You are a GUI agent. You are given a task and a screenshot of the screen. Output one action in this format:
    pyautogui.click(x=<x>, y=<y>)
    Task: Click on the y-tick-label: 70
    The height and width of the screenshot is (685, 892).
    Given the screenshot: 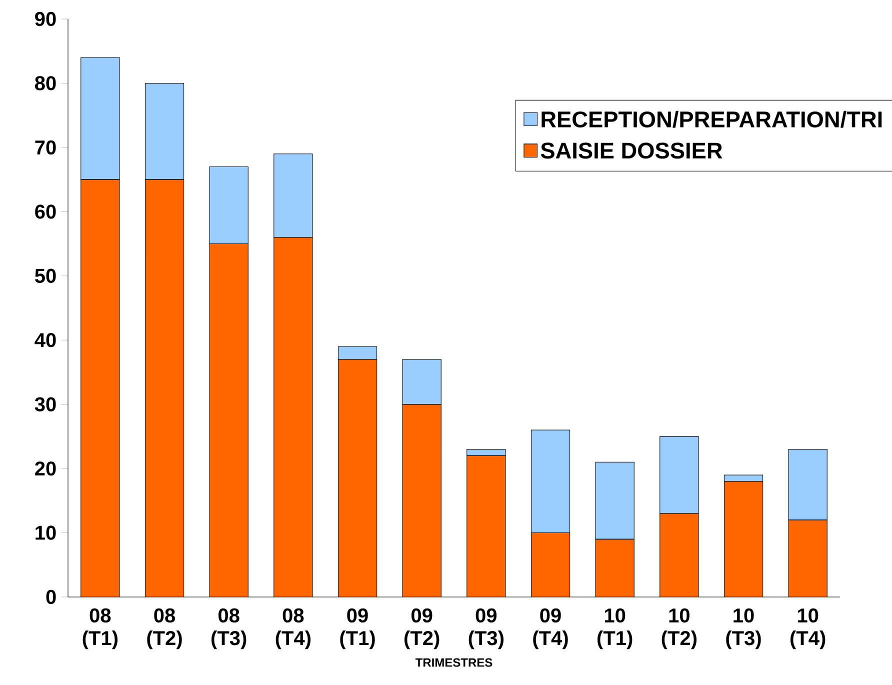 What is the action you would take?
    pyautogui.click(x=45, y=147)
    